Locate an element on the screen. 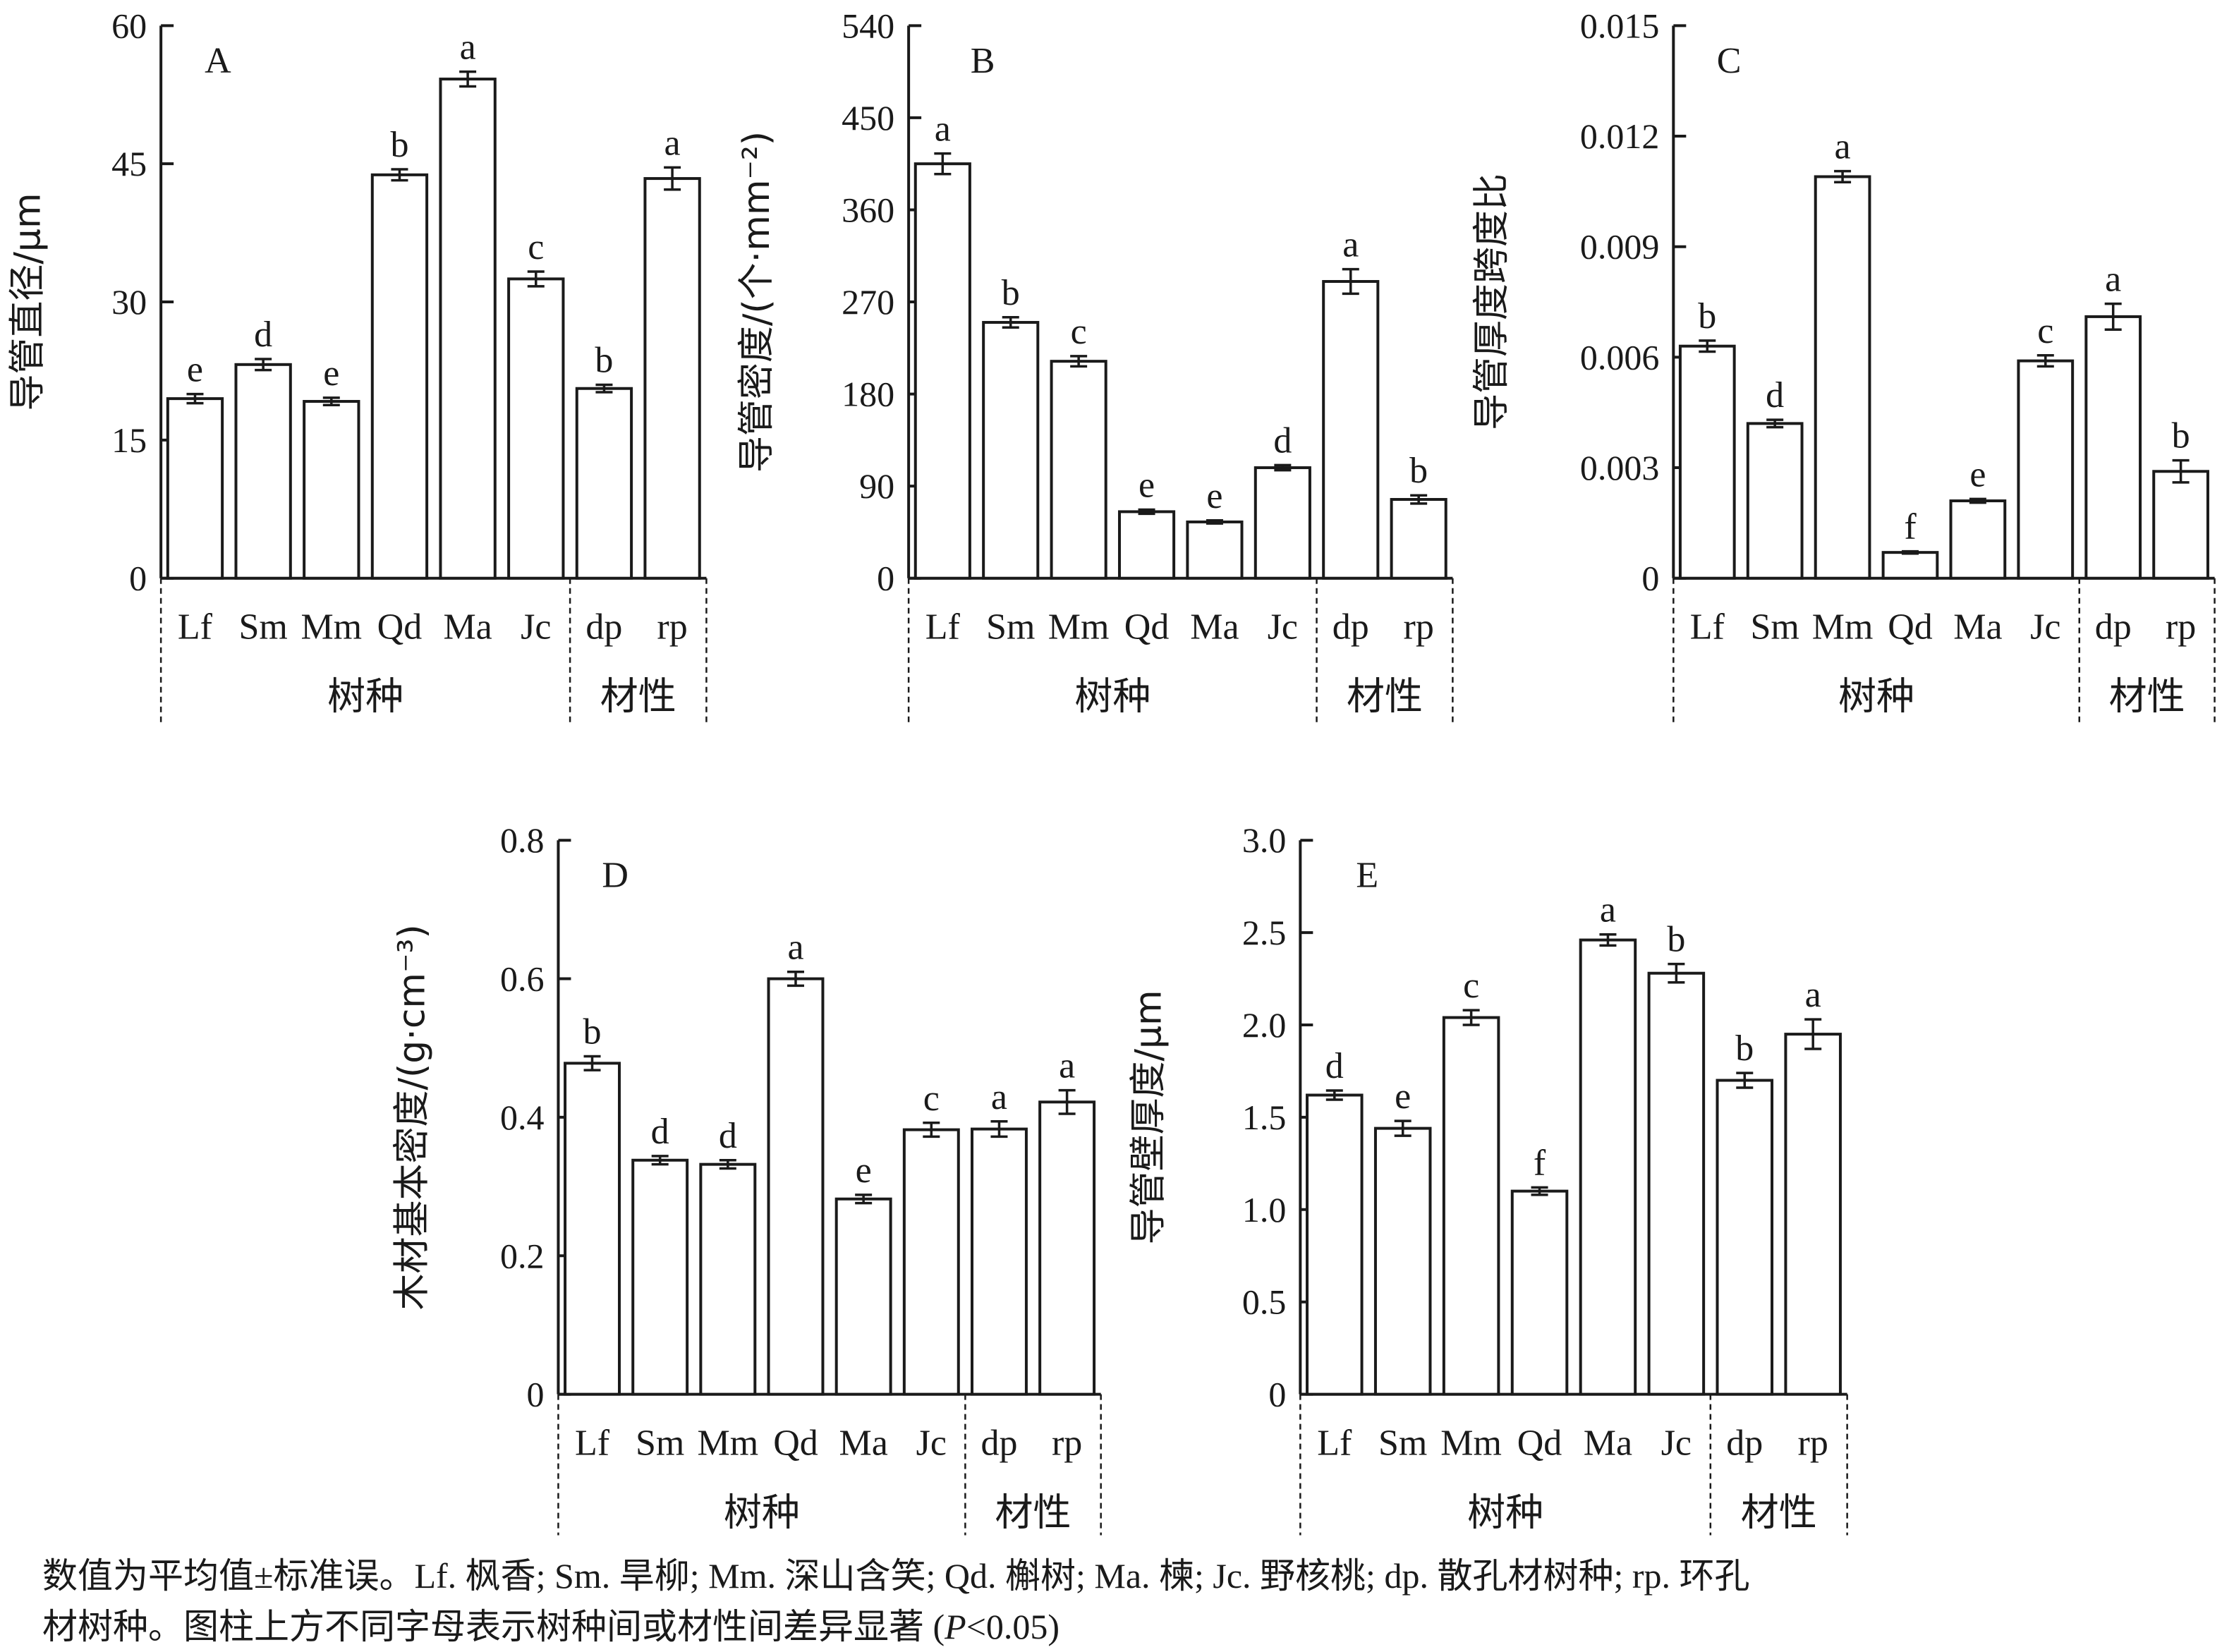 This screenshot has width=2222, height=1652. y-tick-label: 45 is located at coordinates (129, 164).